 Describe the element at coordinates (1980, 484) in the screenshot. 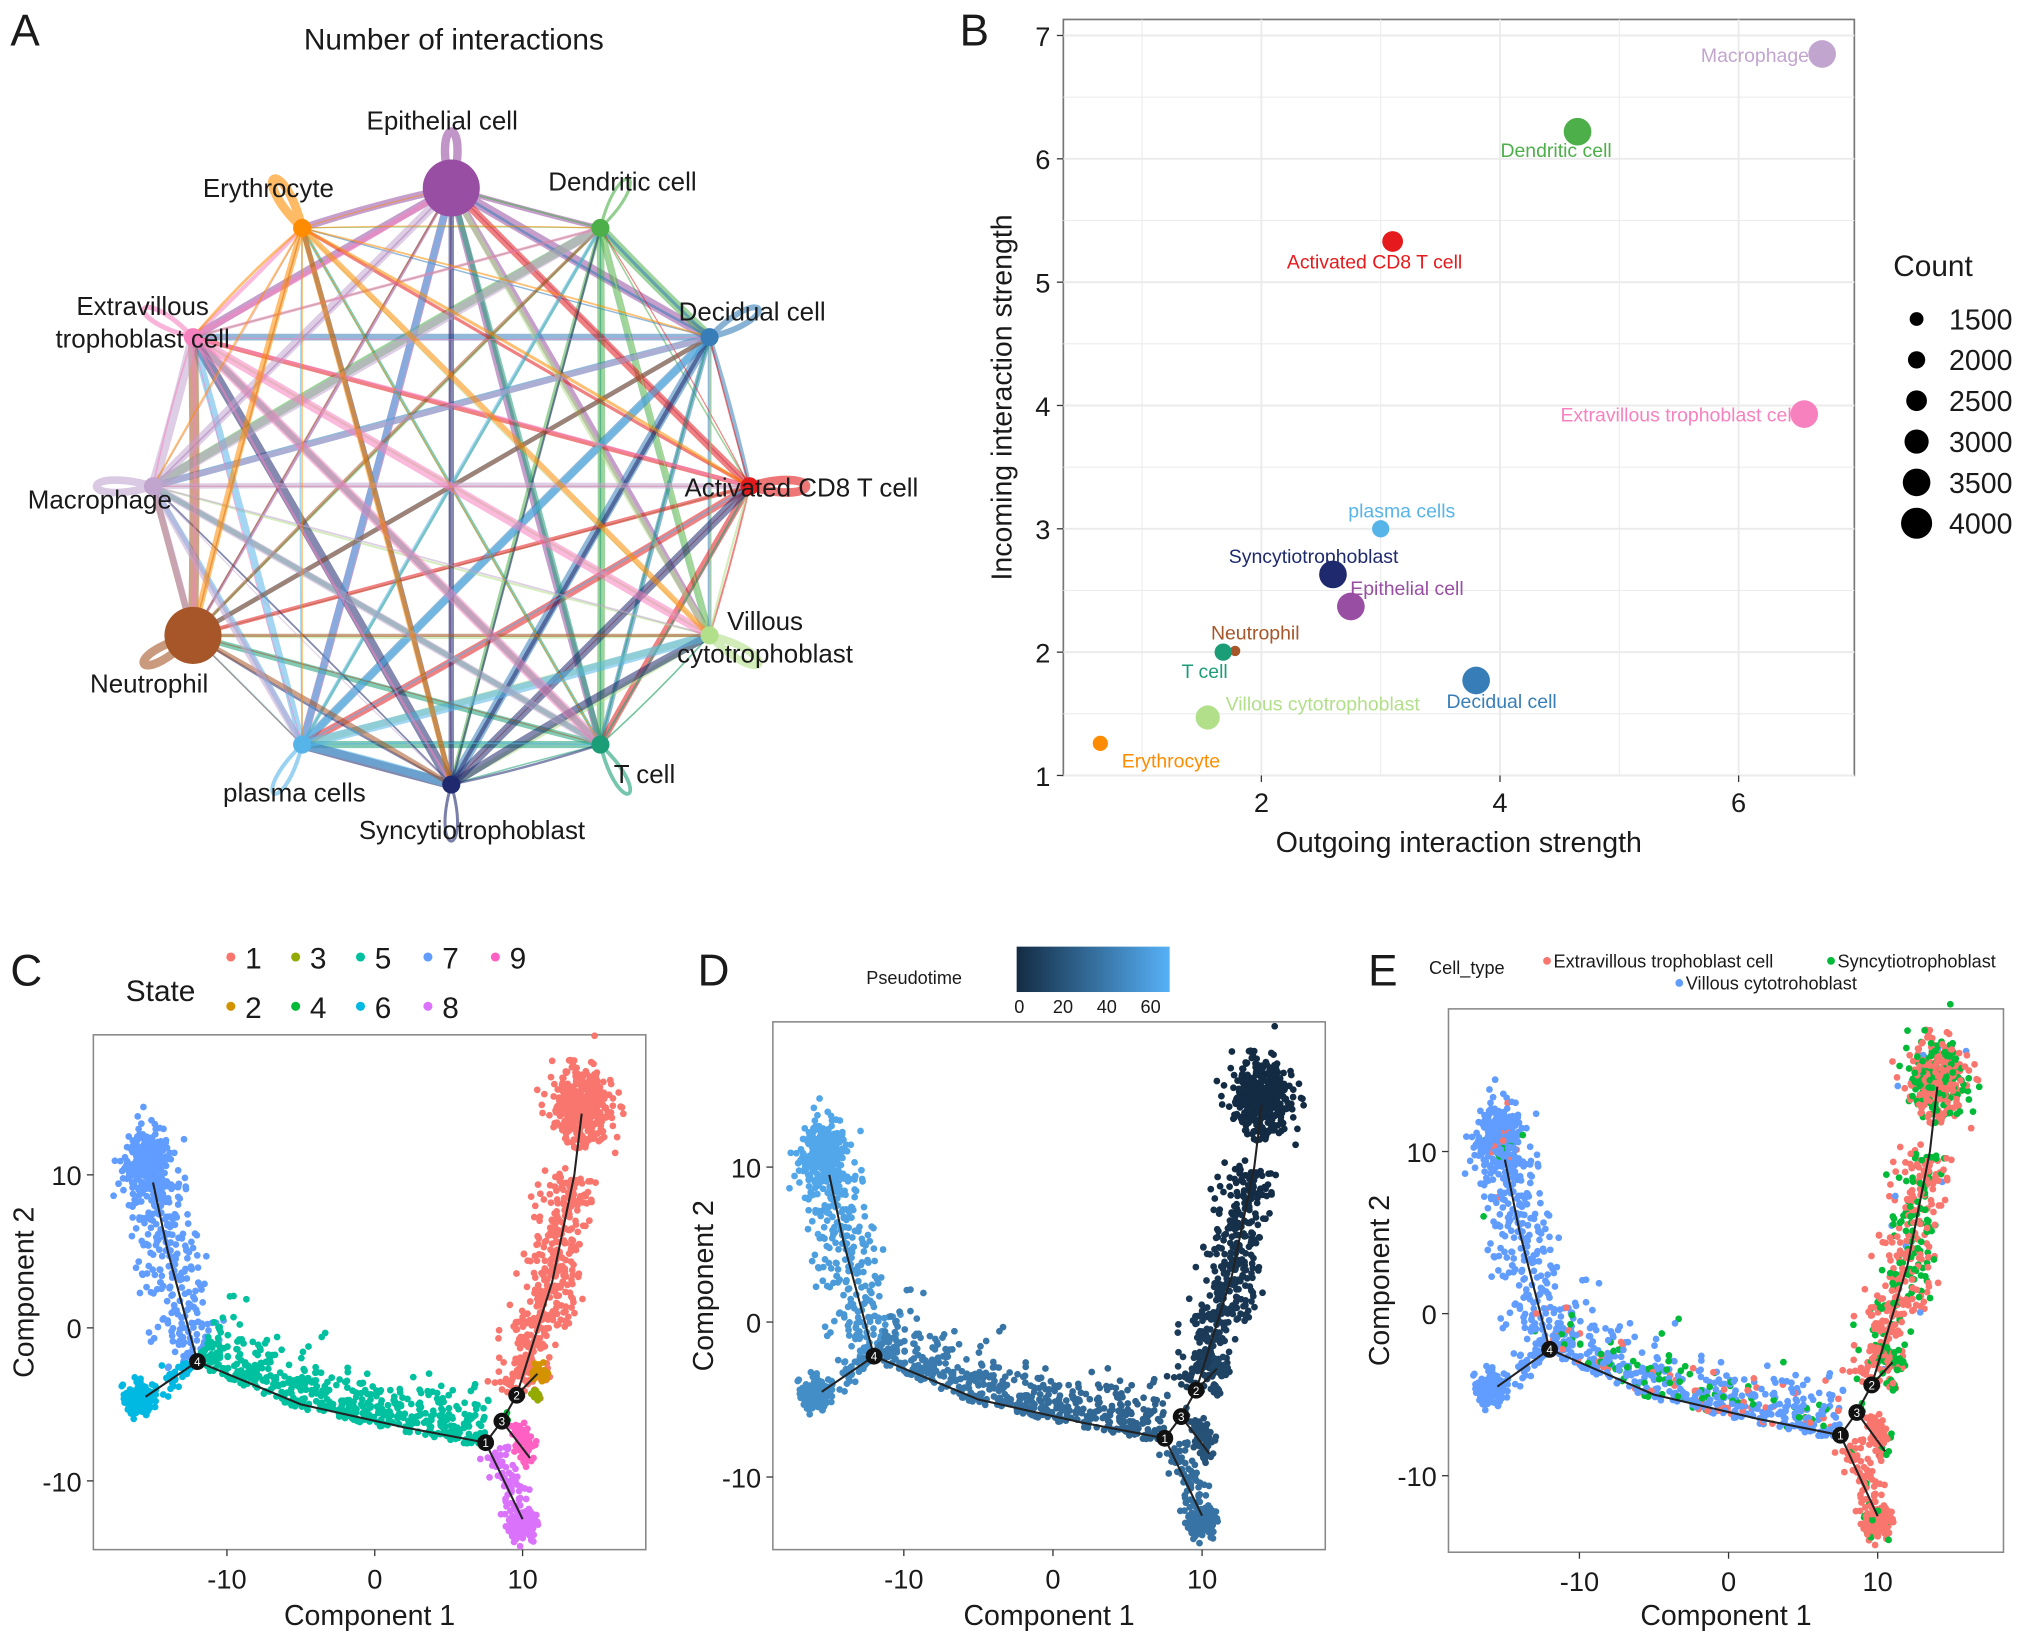

I see `legend-label: 3500` at that location.